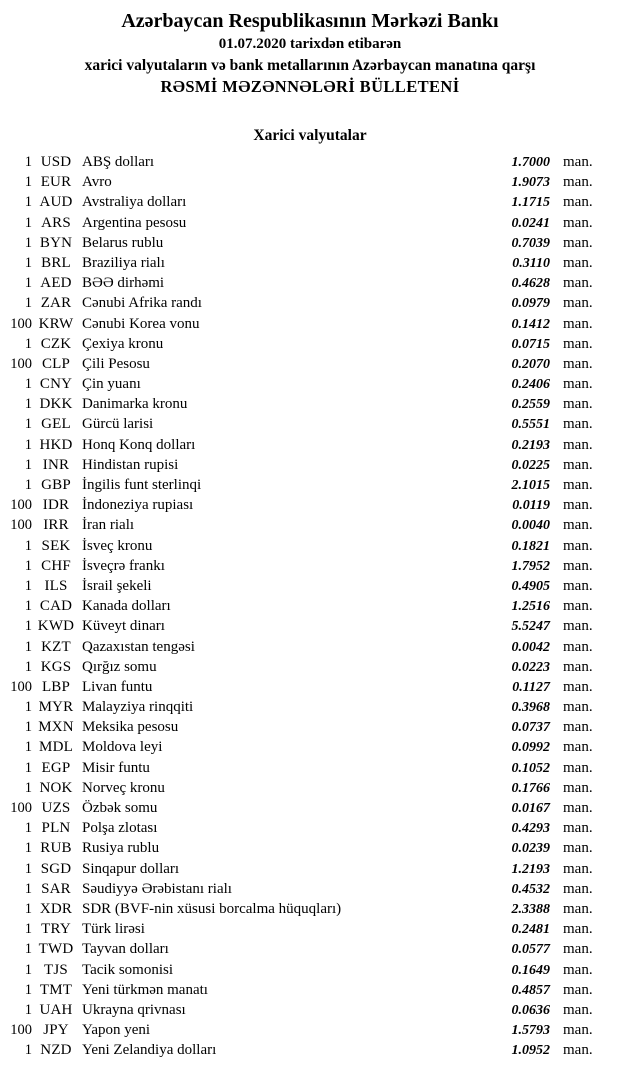 This screenshot has width=620, height=1073. What do you see at coordinates (310, 243) in the screenshot?
I see `table-row: 1 BYN Belarus rublu 0.7039 man.` at bounding box center [310, 243].